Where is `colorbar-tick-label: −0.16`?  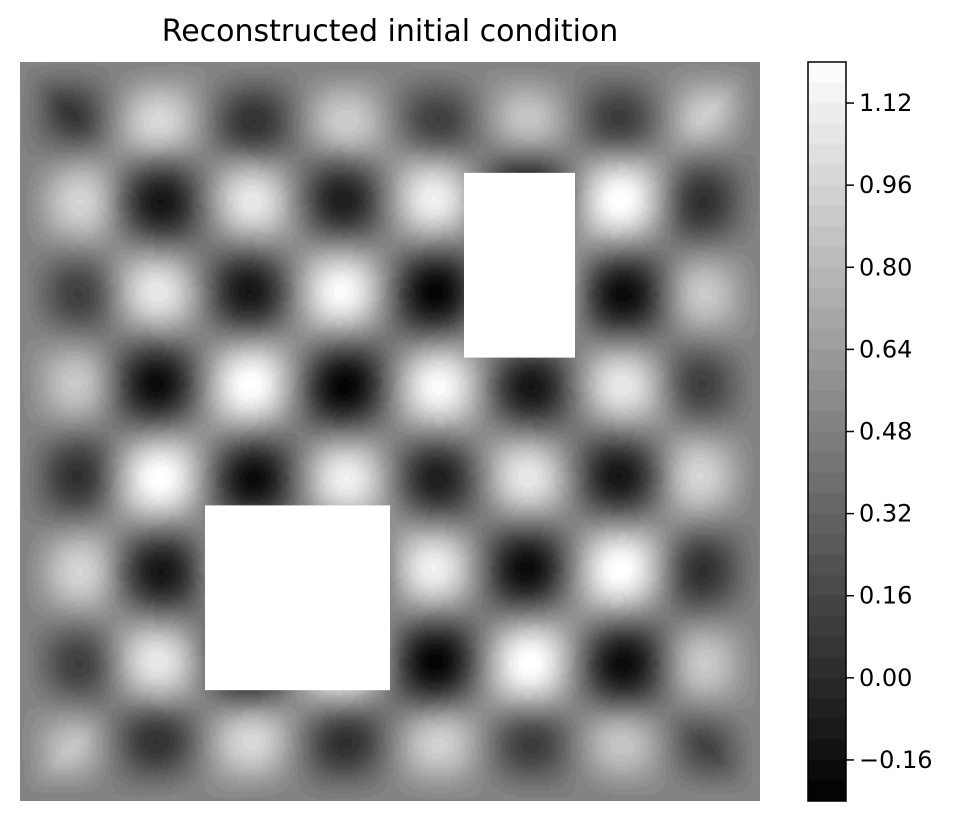
colorbar-tick-label: −0.16 is located at coordinates (896, 760).